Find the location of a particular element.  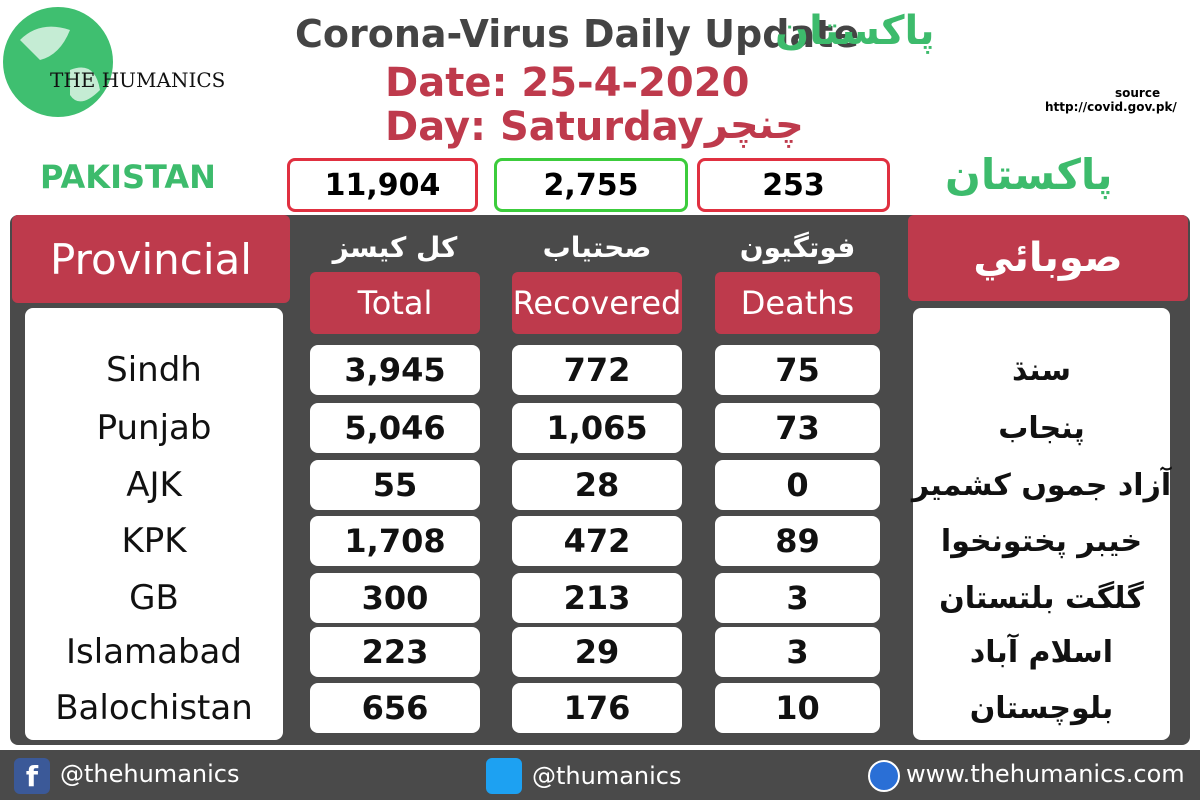

column-header: Deaths is located at coordinates (797, 303).